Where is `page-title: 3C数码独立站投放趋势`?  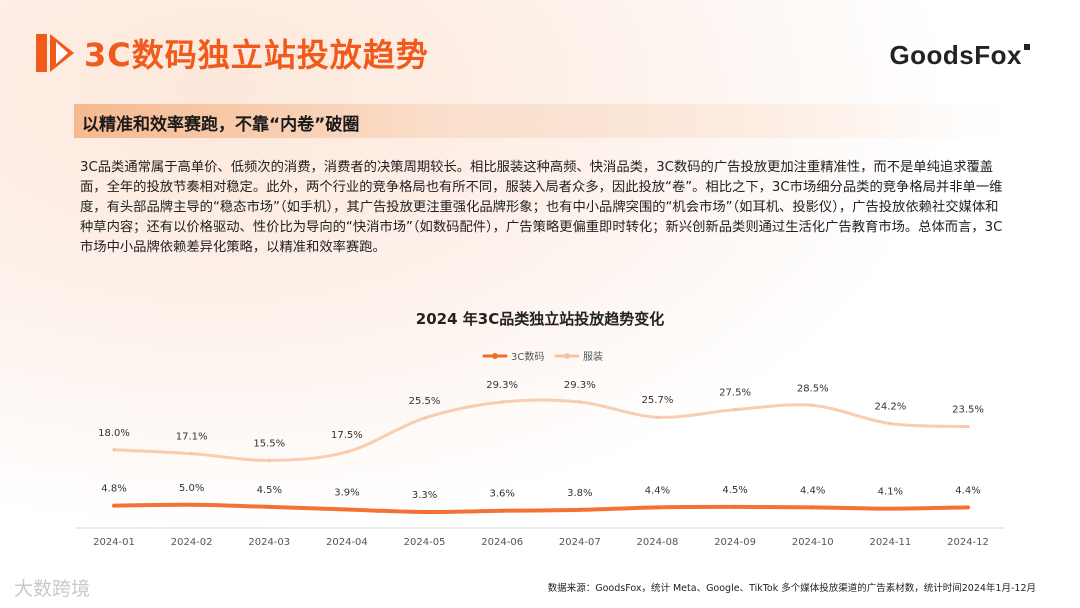
page-title: 3C数码独立站投放趋势 is located at coordinates (256, 55).